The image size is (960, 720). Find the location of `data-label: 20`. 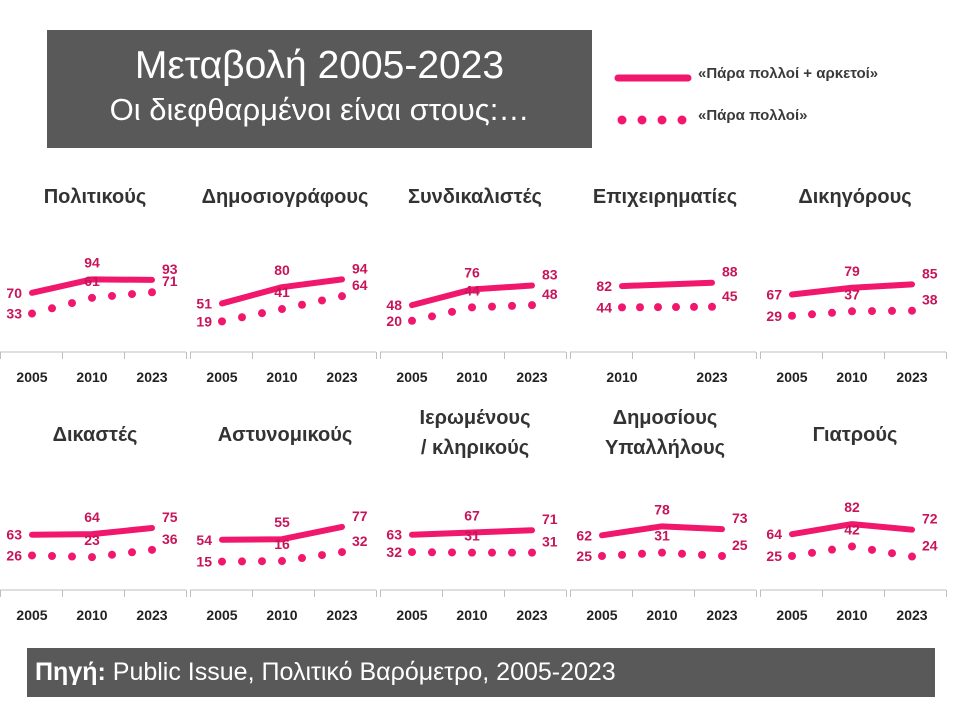

data-label: 20 is located at coordinates (394, 321).